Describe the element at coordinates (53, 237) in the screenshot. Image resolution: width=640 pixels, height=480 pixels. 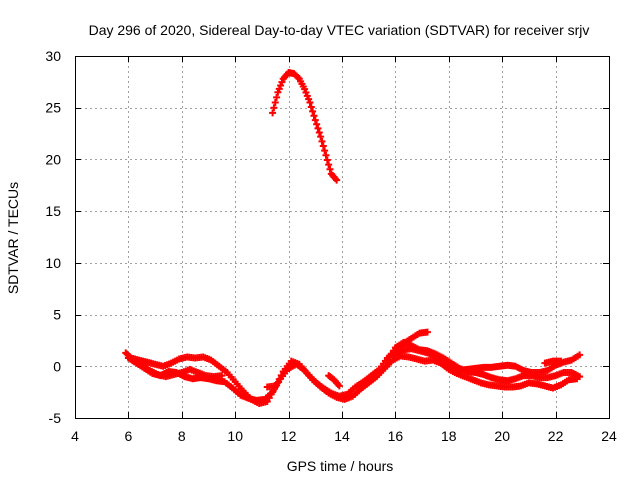
I see `y-tick-labels: -5 0 5 10 15 20 25 30` at that location.